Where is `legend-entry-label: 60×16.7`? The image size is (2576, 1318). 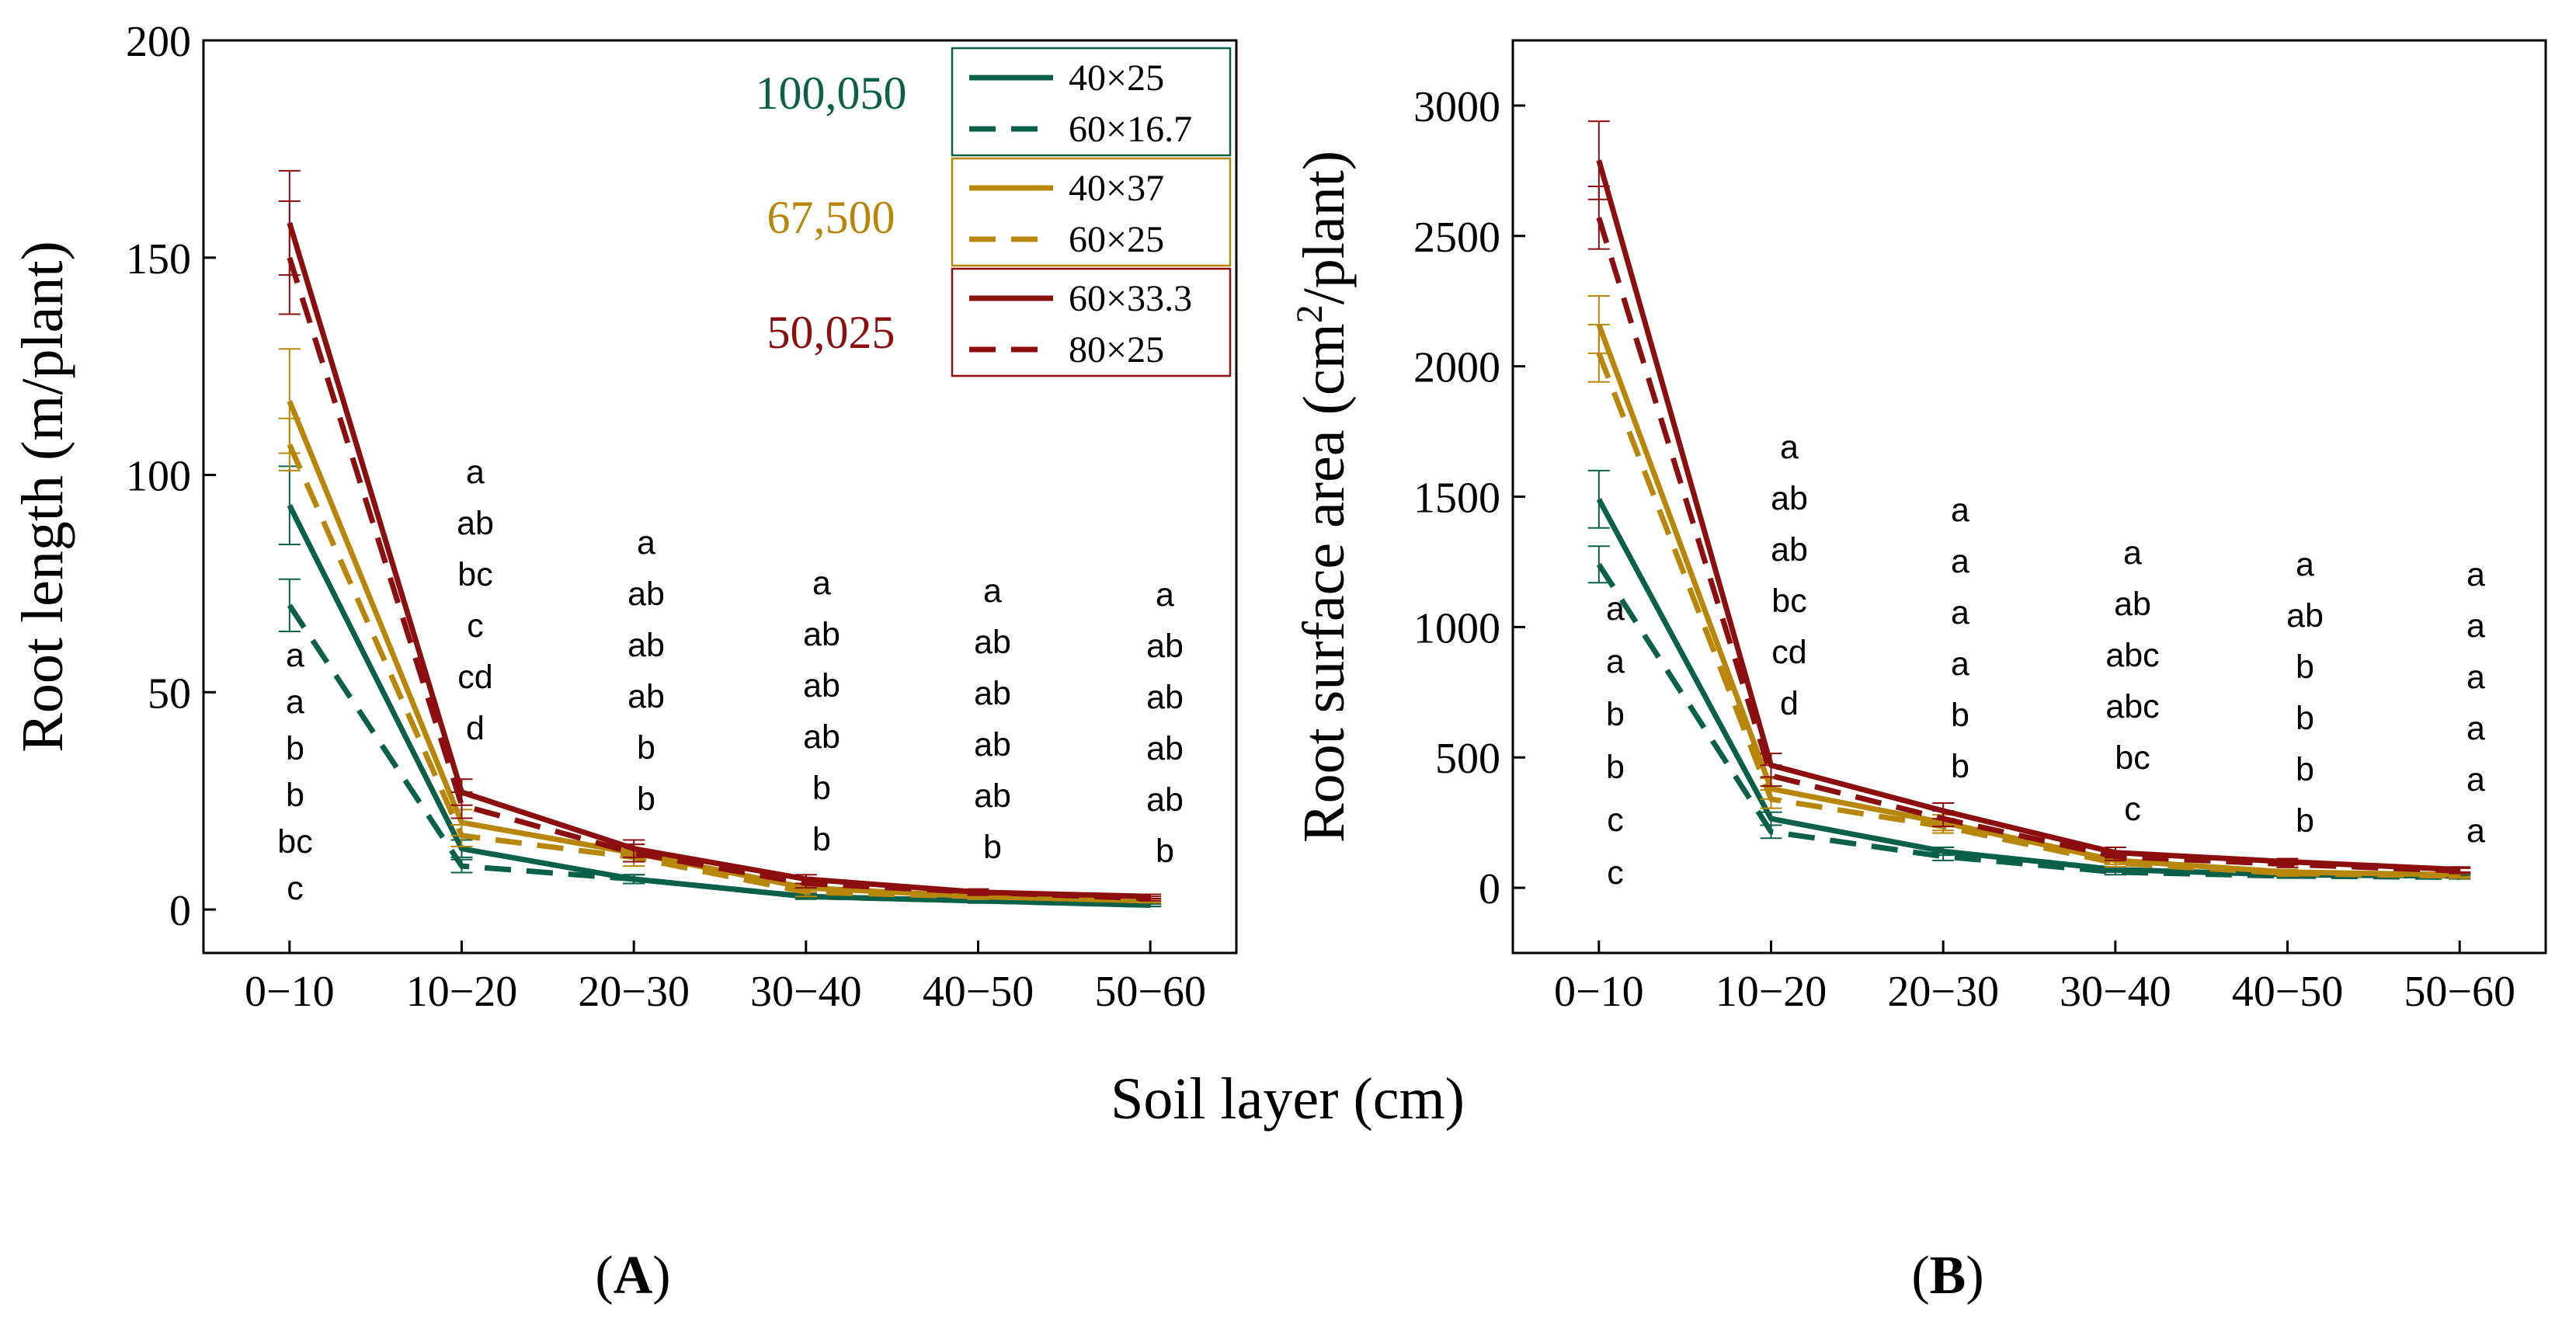 legend-entry-label: 60×16.7 is located at coordinates (1130, 129).